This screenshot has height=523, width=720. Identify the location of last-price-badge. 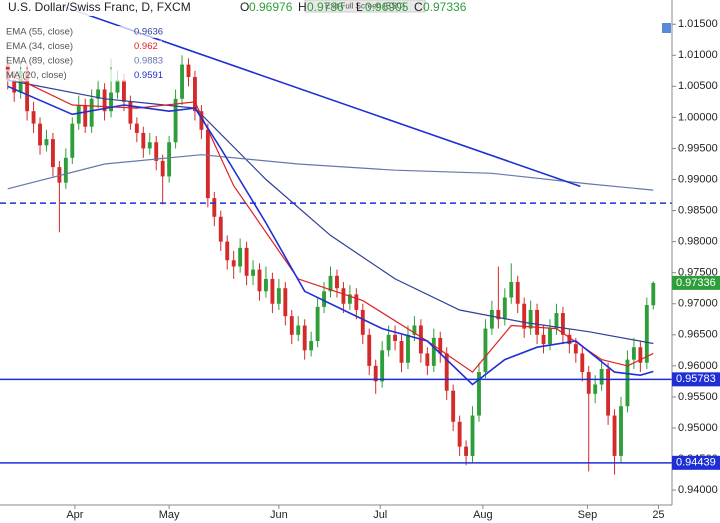
(696, 282).